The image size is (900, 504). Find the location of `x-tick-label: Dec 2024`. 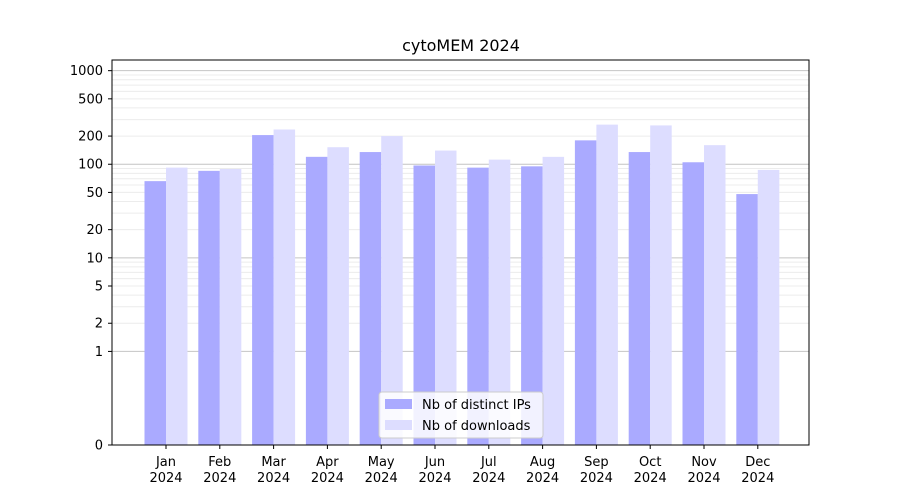

x-tick-label: Dec 2024 is located at coordinates (757, 470).